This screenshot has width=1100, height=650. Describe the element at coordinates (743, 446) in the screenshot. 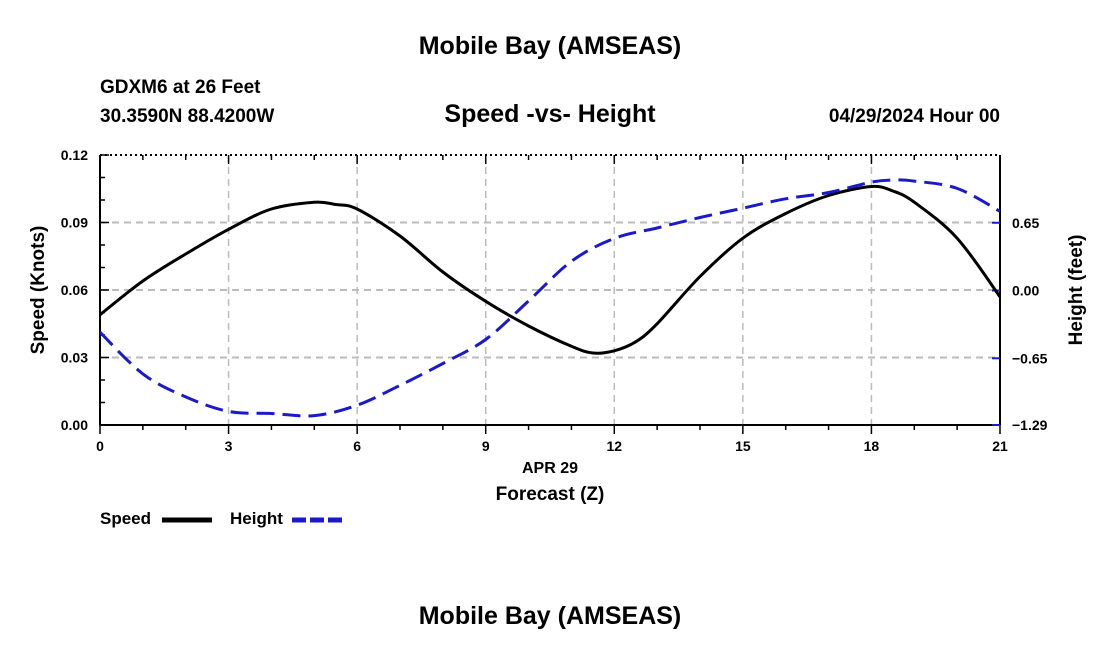

I see `x-tick-label: 15` at that location.